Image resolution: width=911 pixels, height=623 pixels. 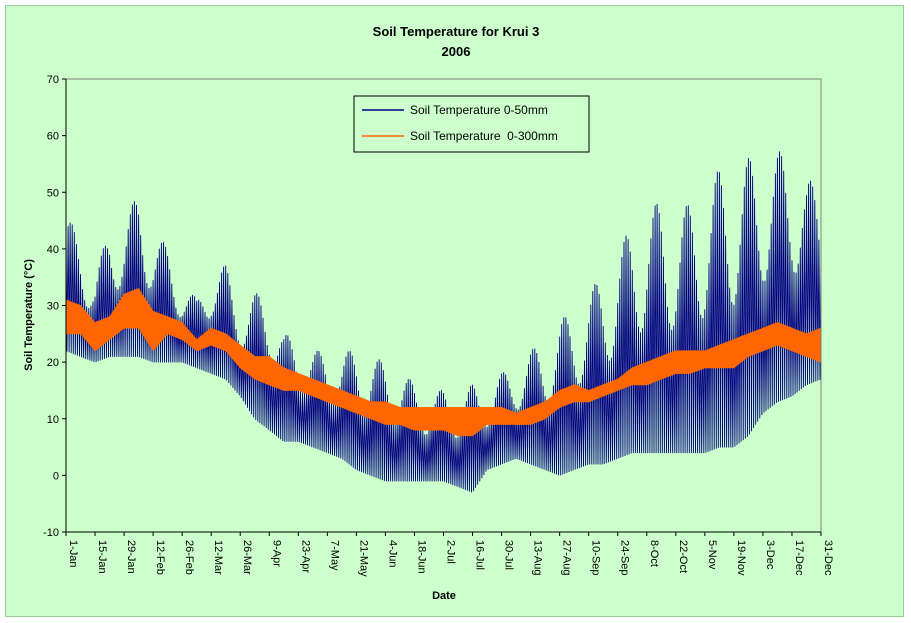 I want to click on x-tick-label: 5-Nov, so click(x=712, y=555).